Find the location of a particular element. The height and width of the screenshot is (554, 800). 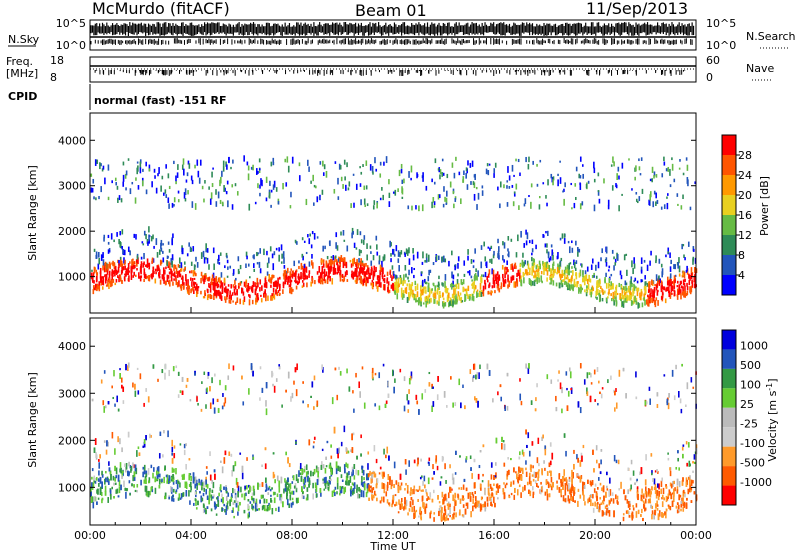

beam-title: Beam 01 is located at coordinates (391, 10).